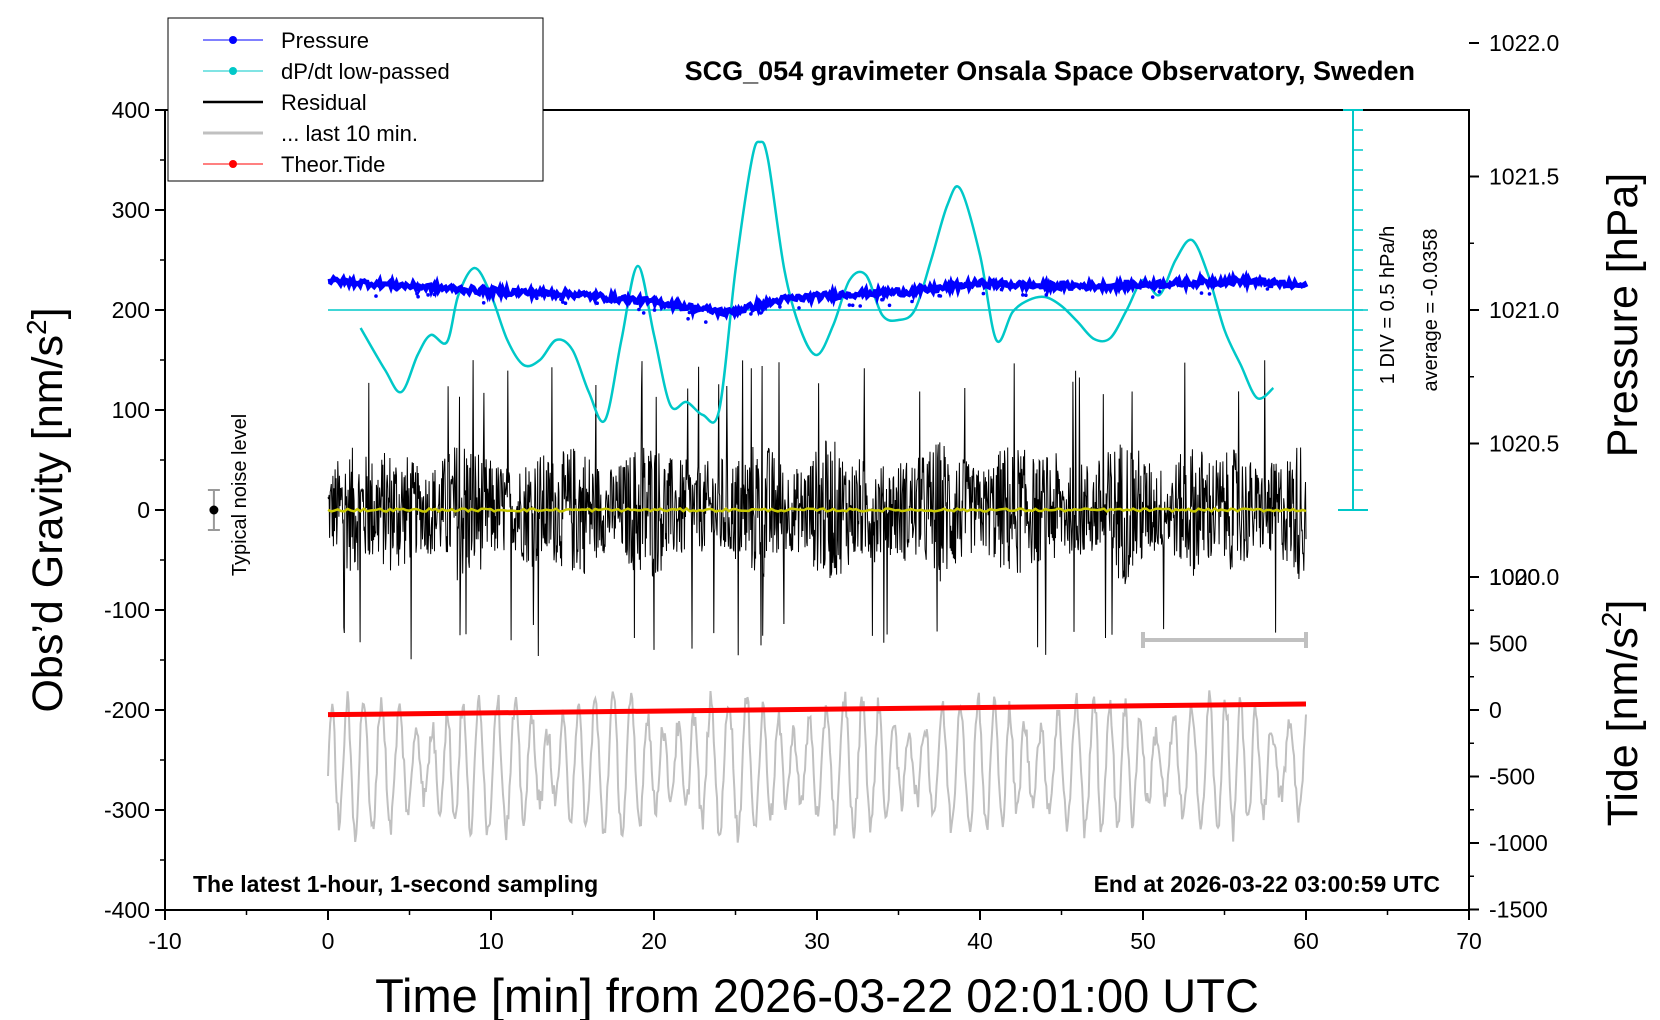  I want to click on pressure-tick-label: 1022.0, so click(1524, 43).